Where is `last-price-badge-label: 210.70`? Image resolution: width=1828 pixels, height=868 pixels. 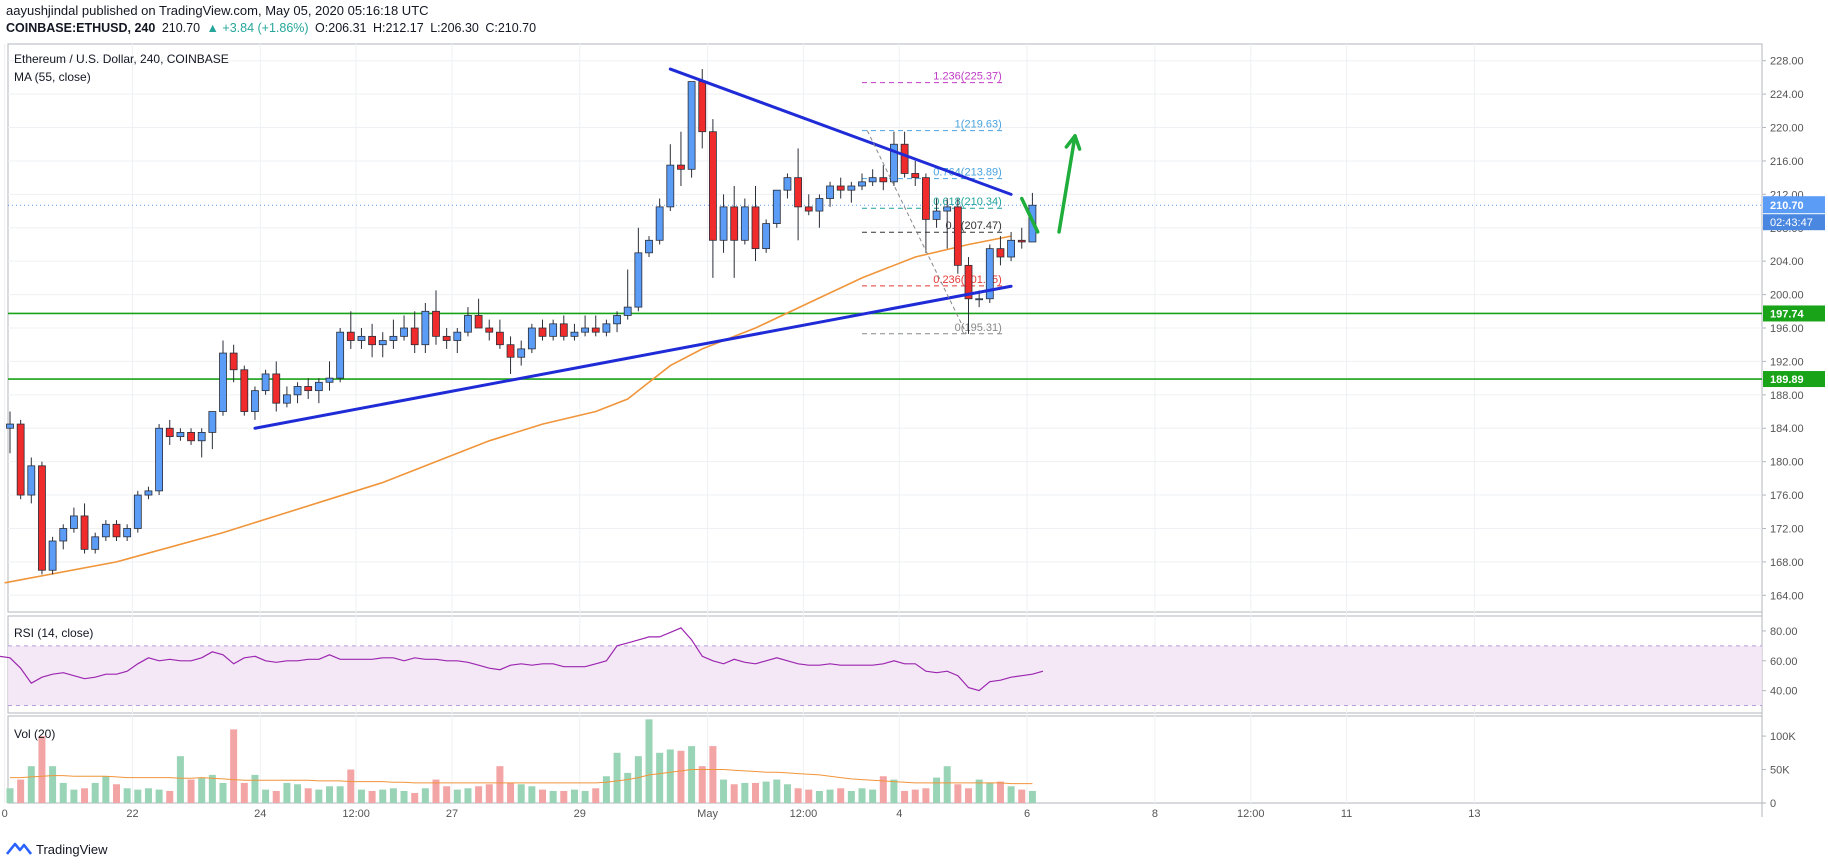
last-price-badge-label: 210.70 is located at coordinates (1787, 206).